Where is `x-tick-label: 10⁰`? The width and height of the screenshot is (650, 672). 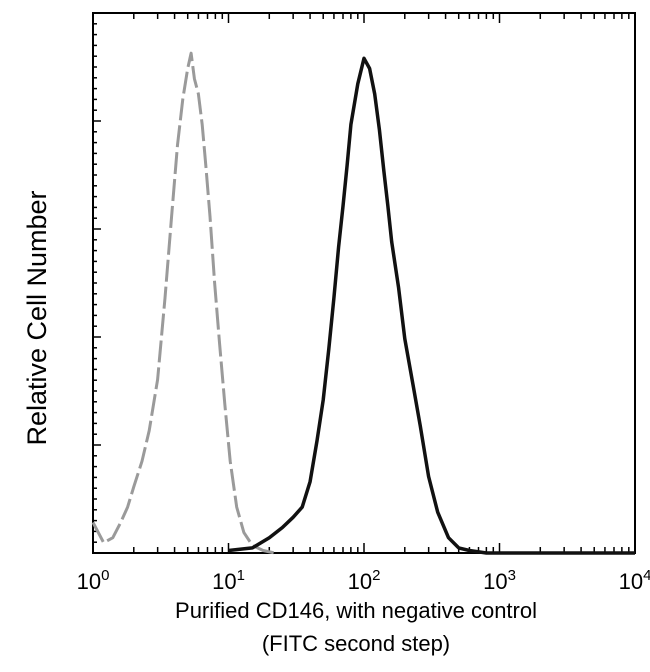 x-tick-label: 10⁰ is located at coordinates (93, 580).